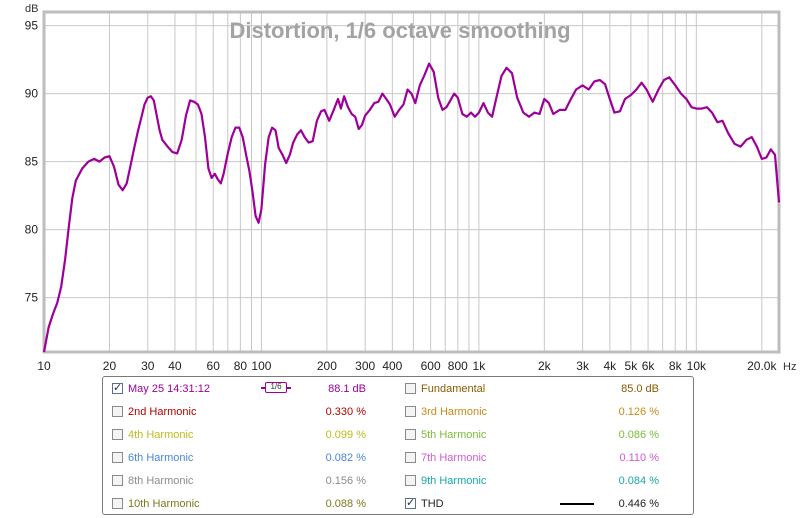  What do you see at coordinates (398, 411) in the screenshot?
I see `legend-row: 2nd Harmonic 0.330 % 3rd Harmonic 0.126 %` at bounding box center [398, 411].